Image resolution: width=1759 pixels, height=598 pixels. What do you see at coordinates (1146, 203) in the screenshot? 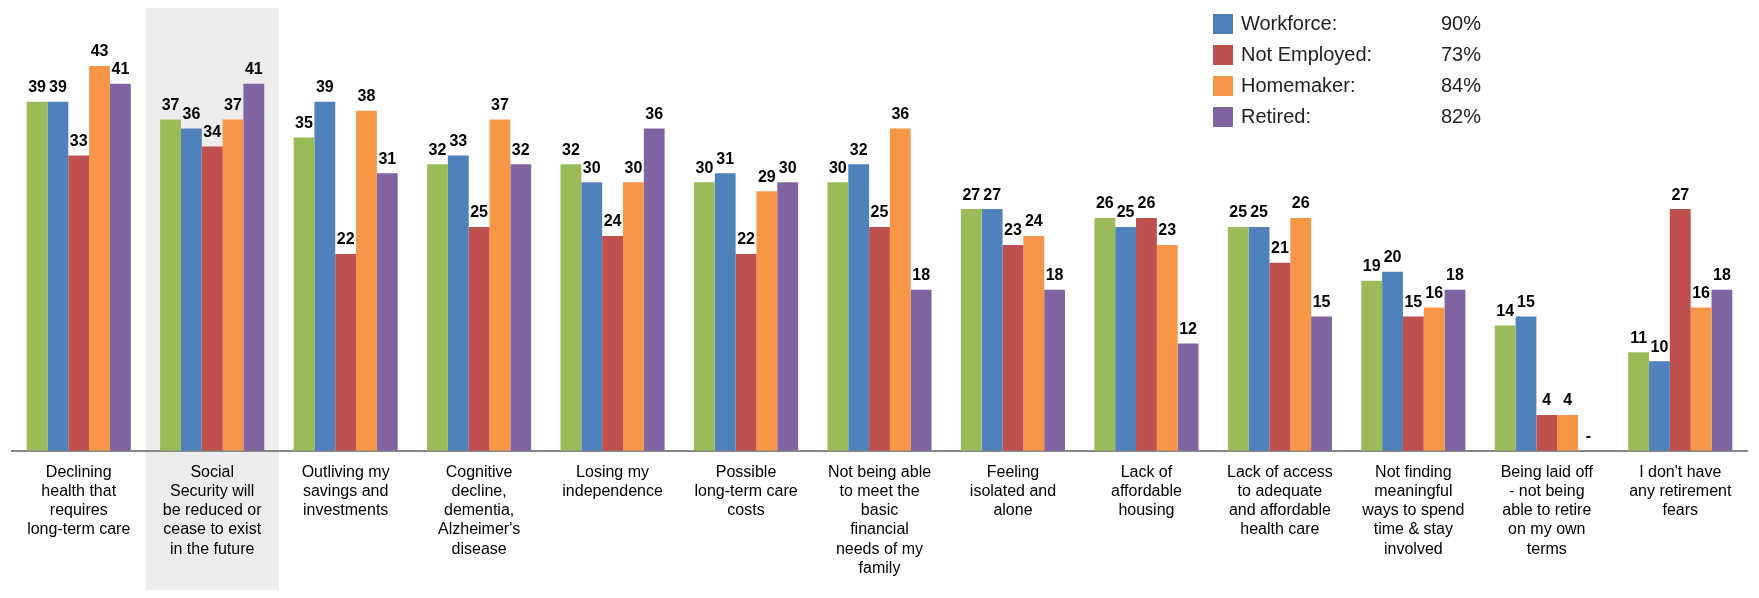
I see `data-label: 26` at bounding box center [1146, 203].